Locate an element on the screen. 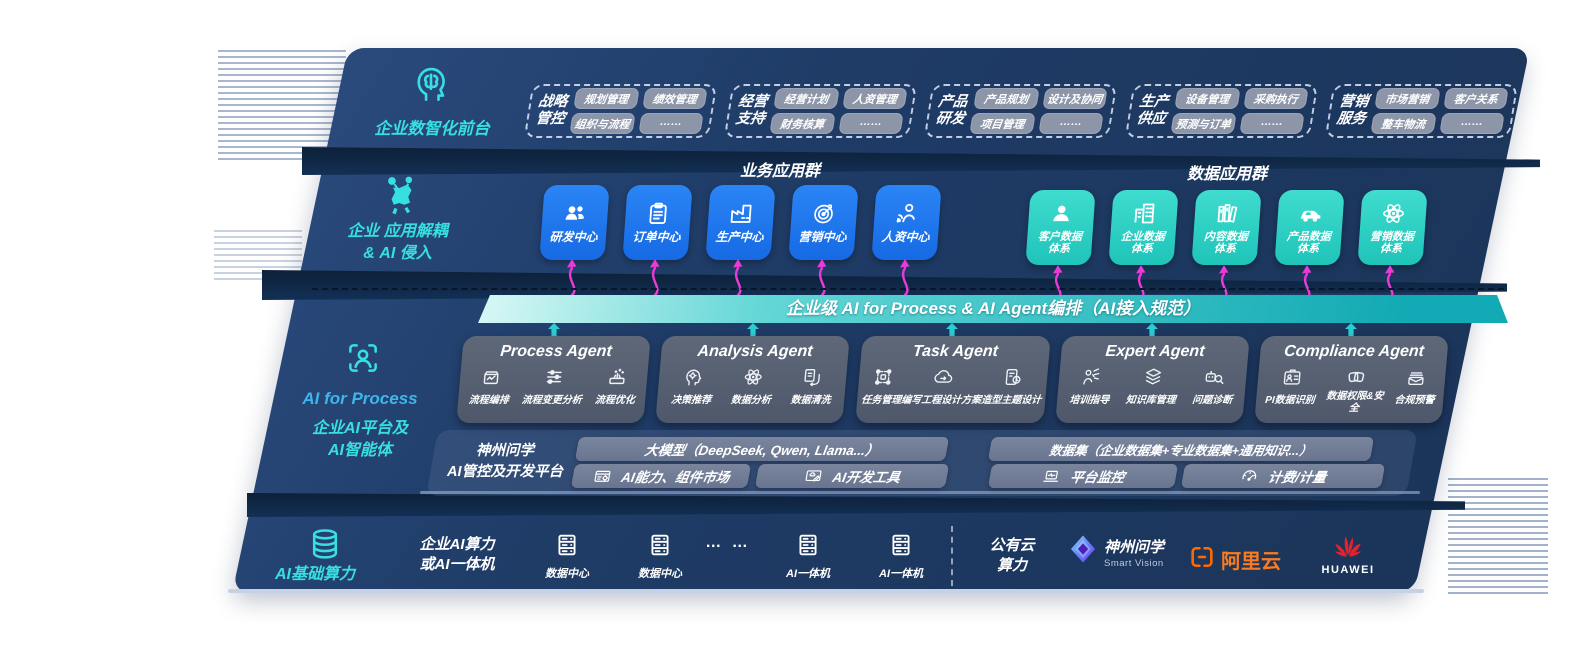 The image size is (1572, 647). alicloud-name: 阿里云 is located at coordinates (1251, 562).